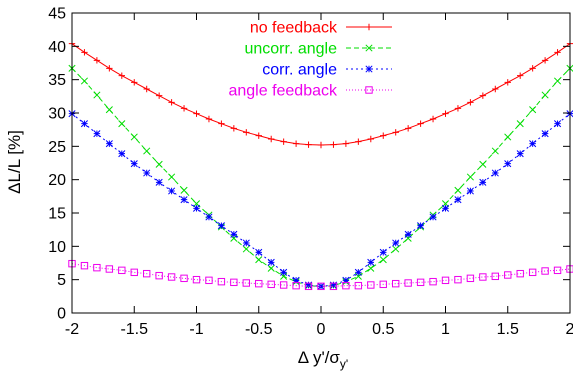 This screenshot has height=375, width=573. Describe the element at coordinates (344, 364) in the screenshot. I see `x-axis-label-subscript: y'` at that location.